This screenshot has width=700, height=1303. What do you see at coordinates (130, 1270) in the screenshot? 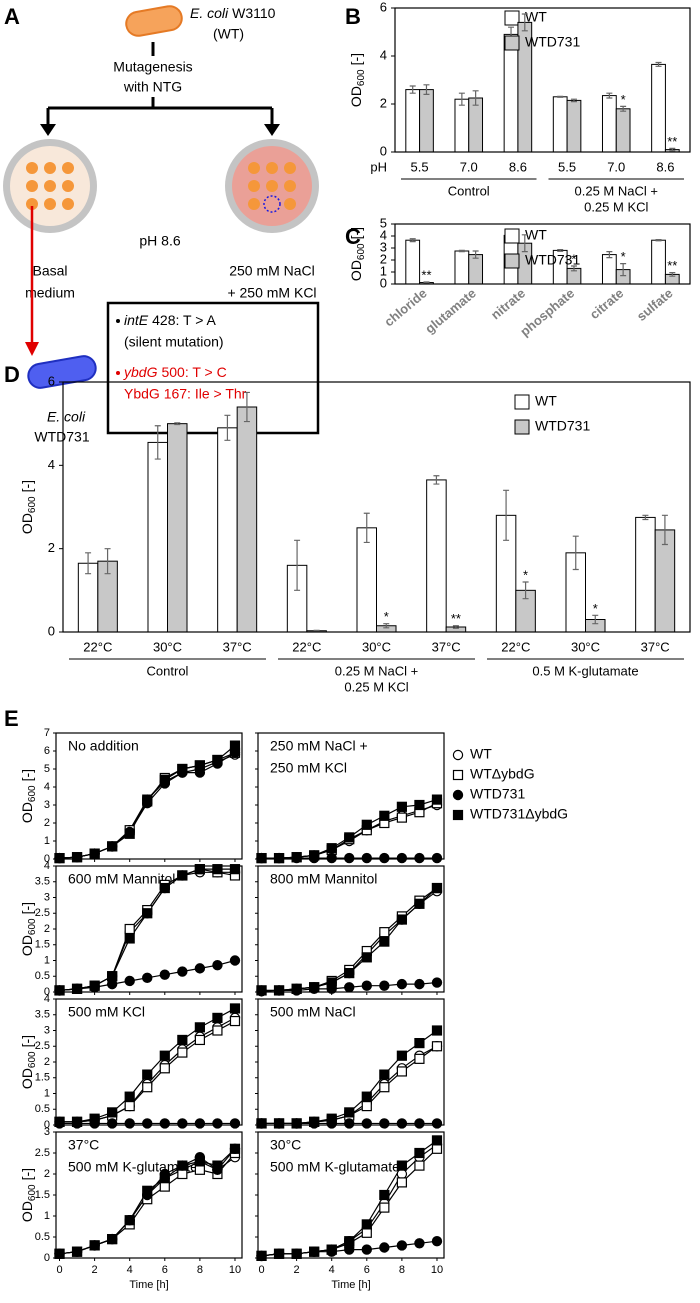
I see `x-tick-label: 4` at bounding box center [130, 1270].